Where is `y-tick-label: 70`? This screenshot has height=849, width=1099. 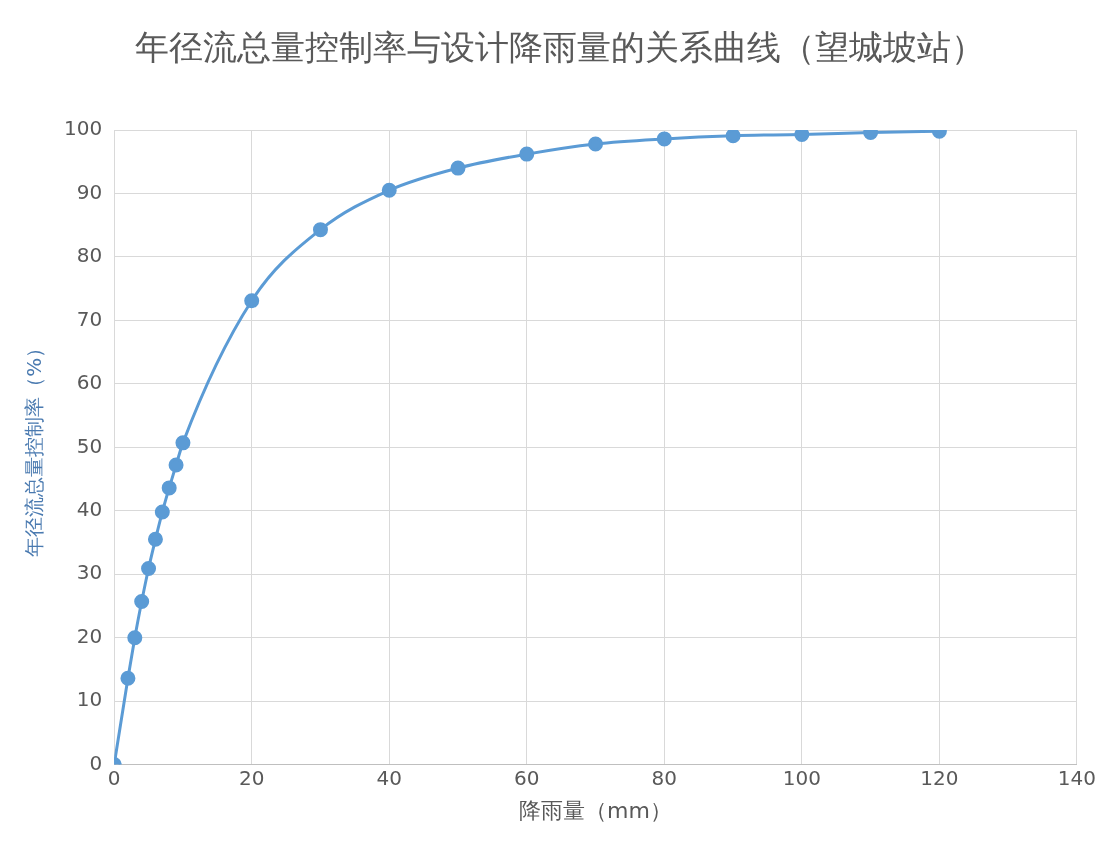
y-tick-label: 70 is located at coordinates (89, 318).